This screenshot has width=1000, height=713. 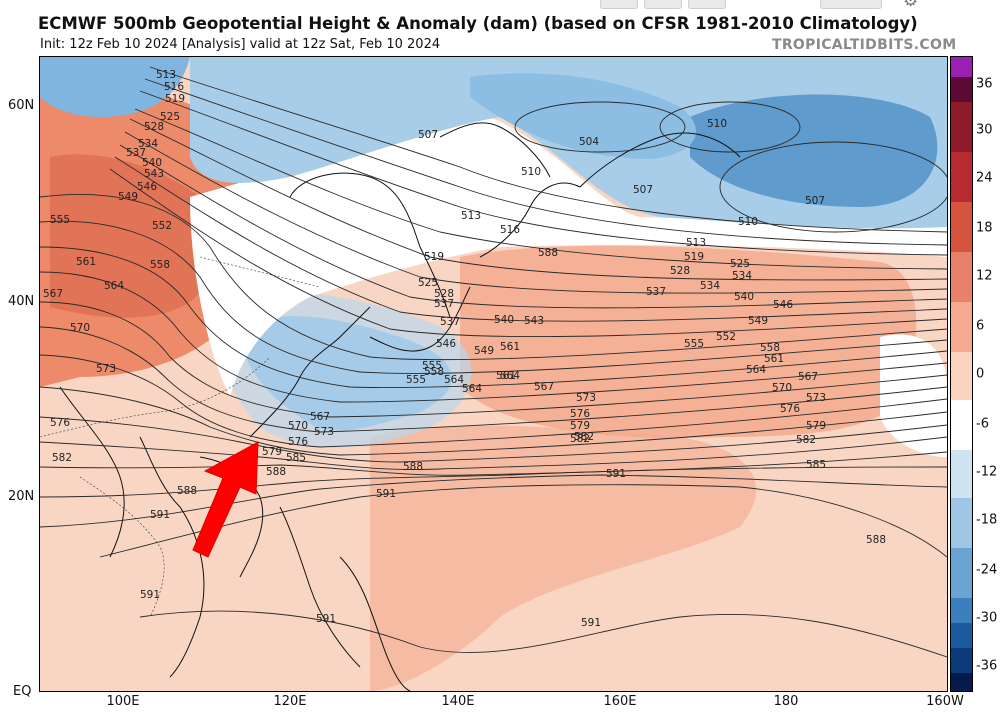 I want to click on country-borders, so click(x=180, y=437).